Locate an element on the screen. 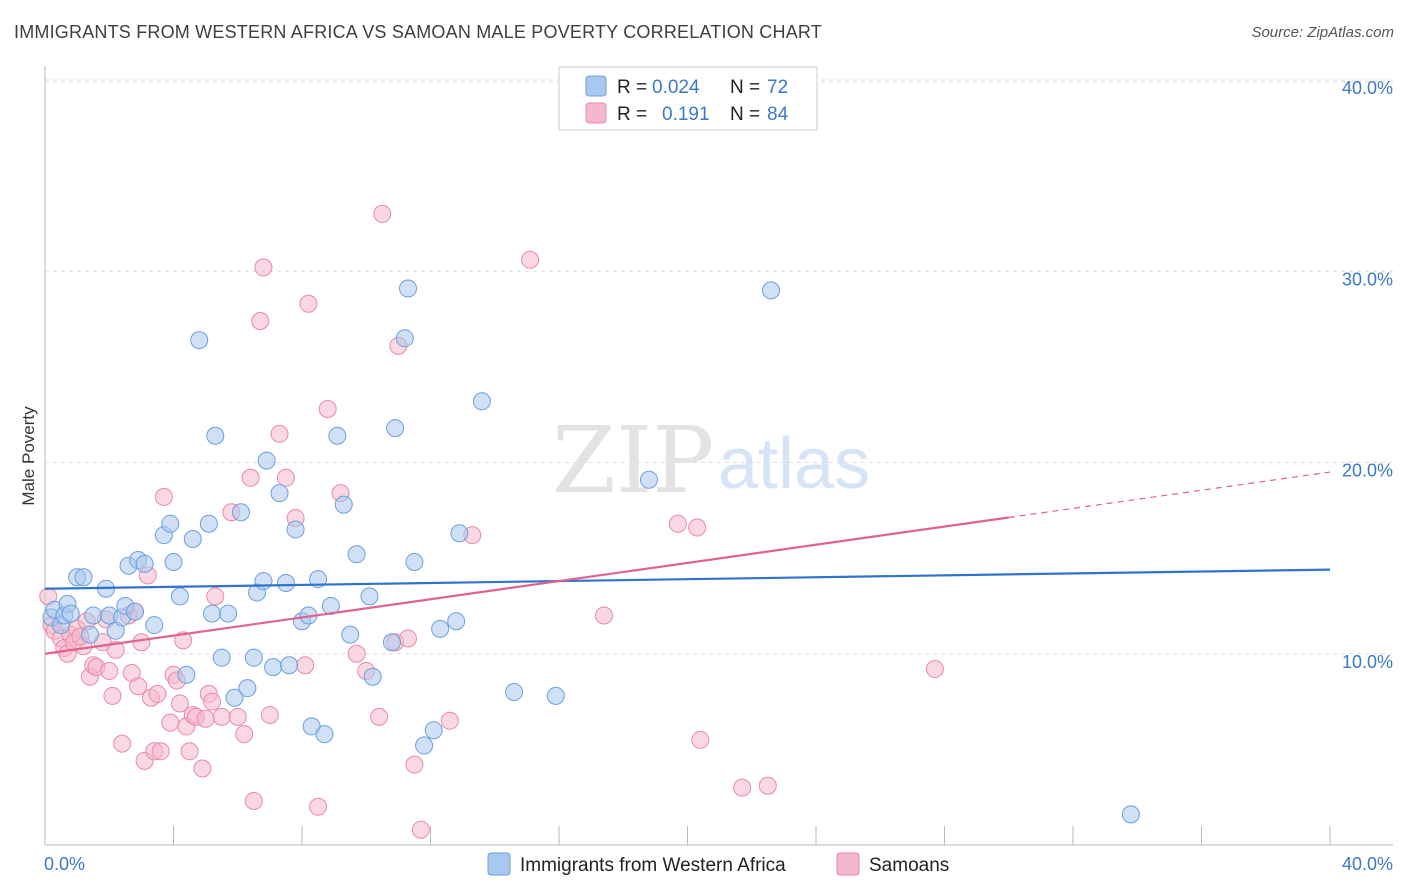 The width and height of the screenshot is (1406, 892). legend-r-label-pink: R = is located at coordinates (632, 114).